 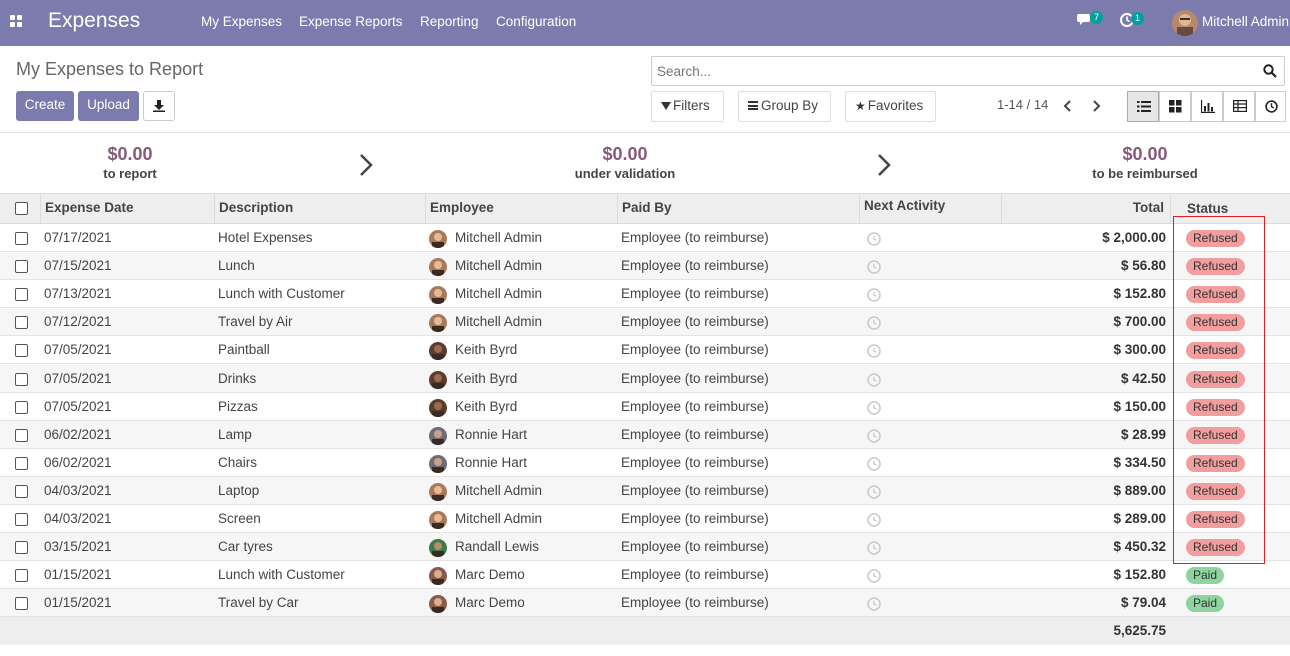 What do you see at coordinates (536, 21) in the screenshot?
I see `menu-configuration: Configuration` at bounding box center [536, 21].